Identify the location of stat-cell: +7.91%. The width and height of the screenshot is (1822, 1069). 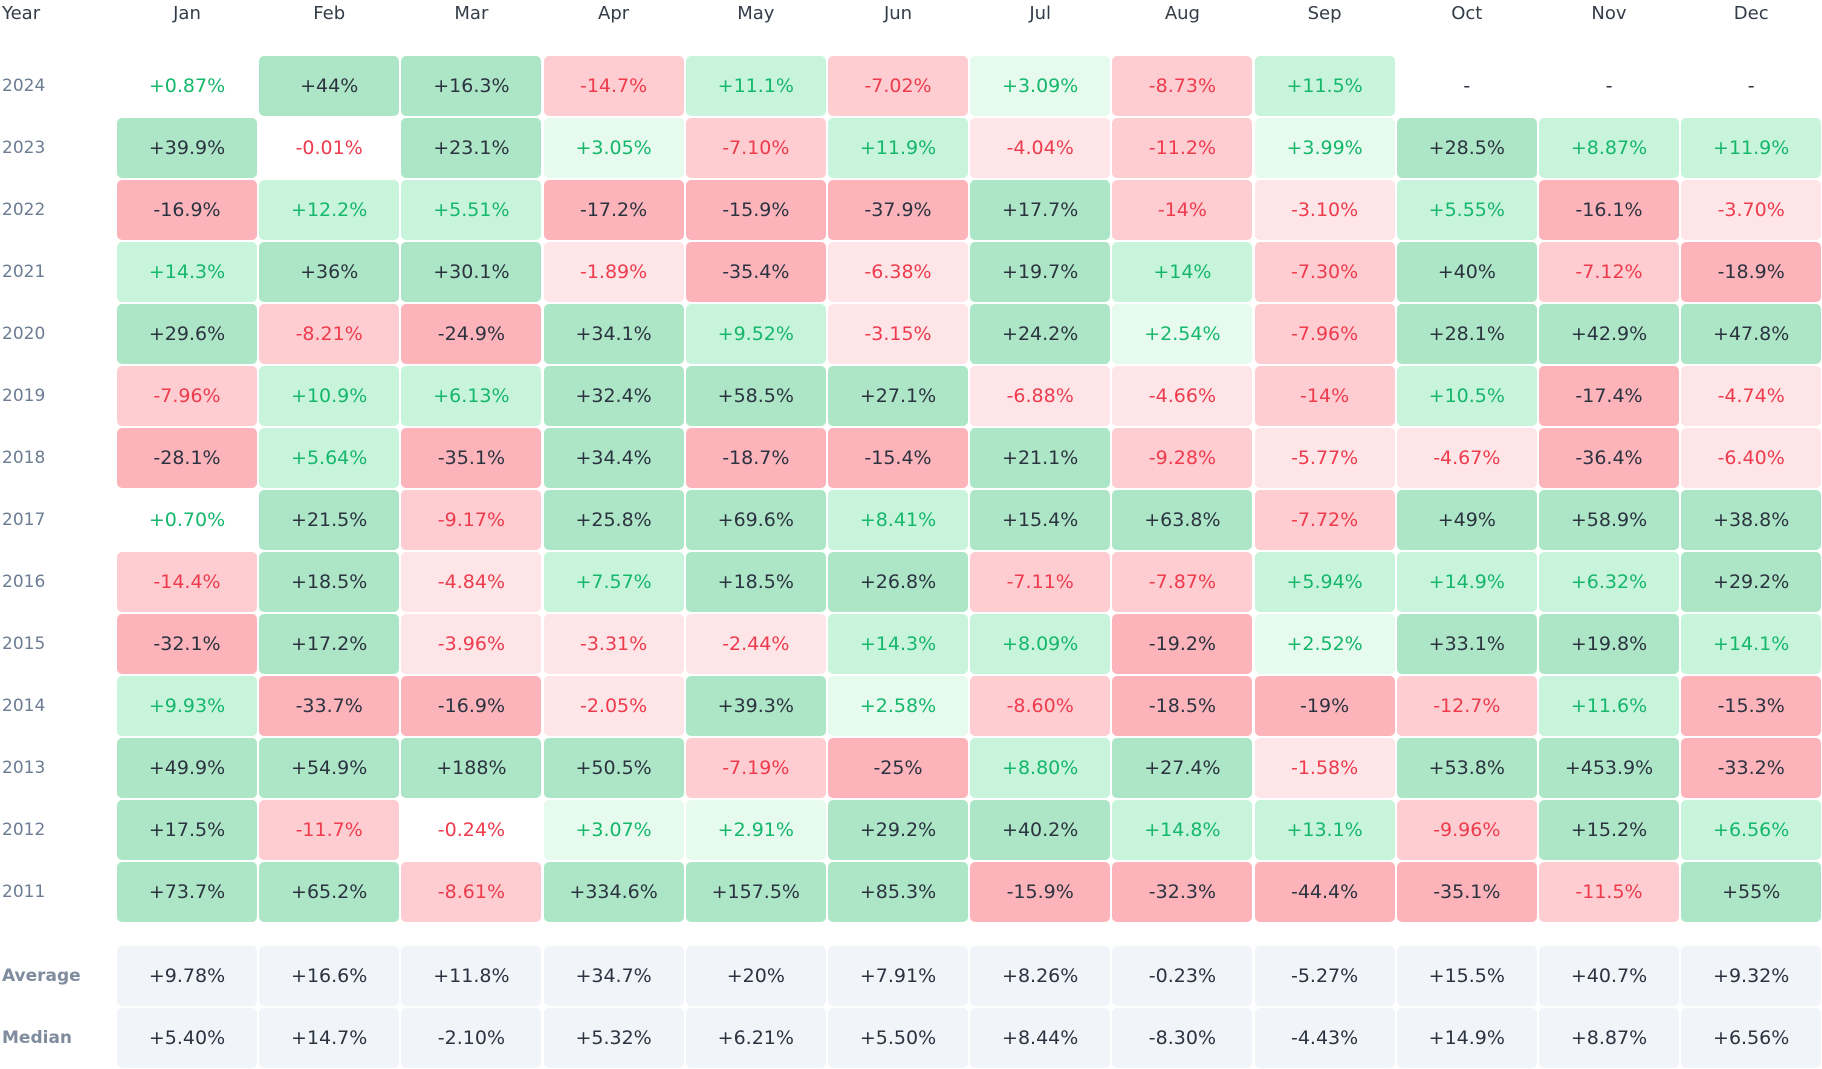
(898, 976).